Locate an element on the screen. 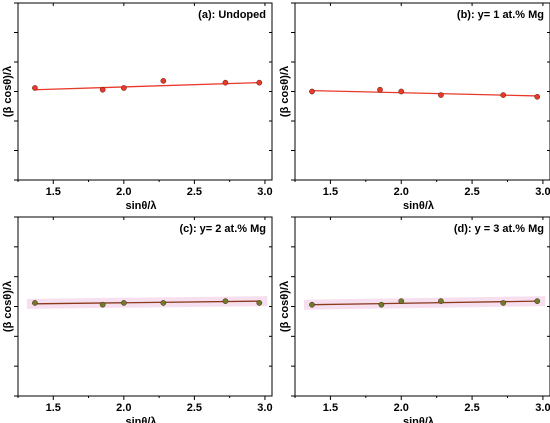 The width and height of the screenshot is (550, 423). panel-title: (d): y = 3 at.% Mg is located at coordinates (499, 229).